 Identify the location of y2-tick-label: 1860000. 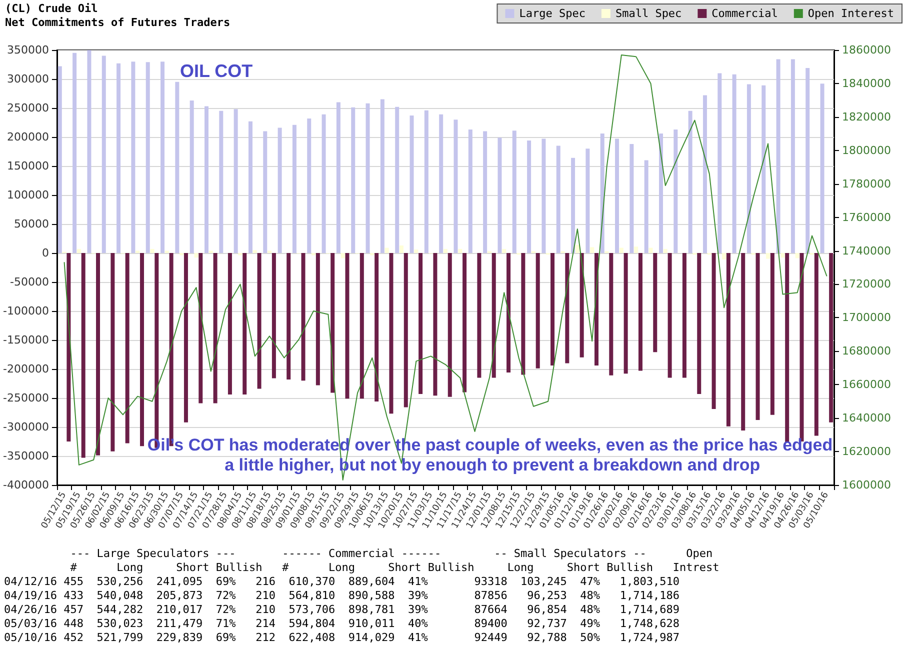
(866, 50).